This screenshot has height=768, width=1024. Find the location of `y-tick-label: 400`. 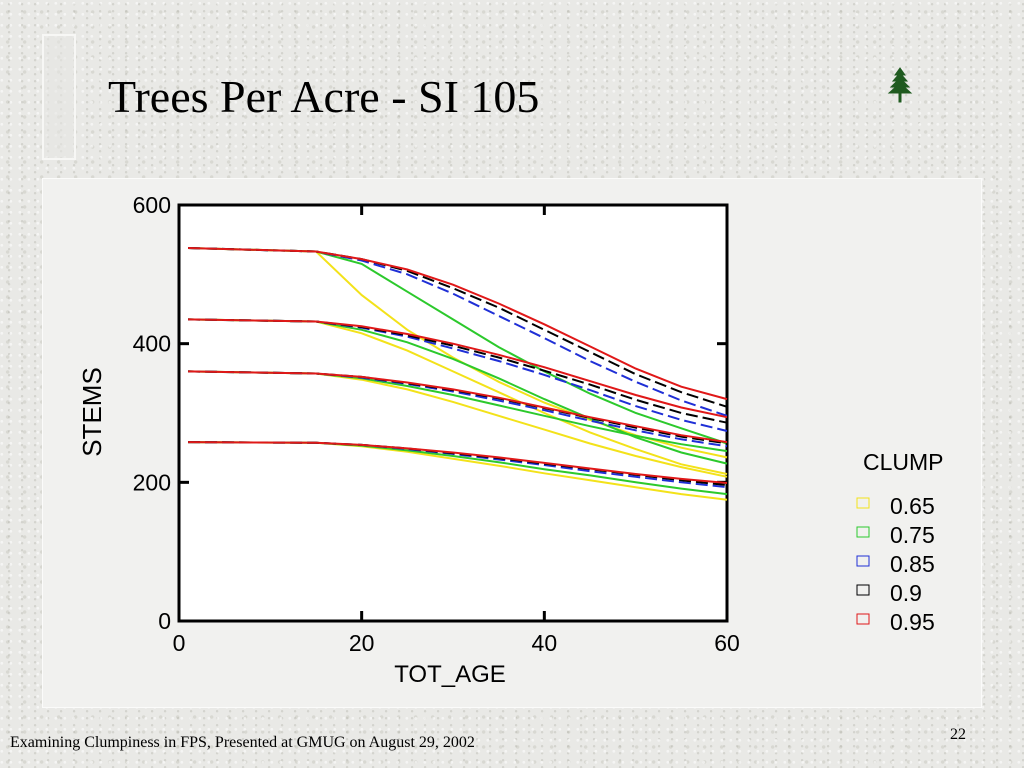

y-tick-label: 400 is located at coordinates (152, 344).